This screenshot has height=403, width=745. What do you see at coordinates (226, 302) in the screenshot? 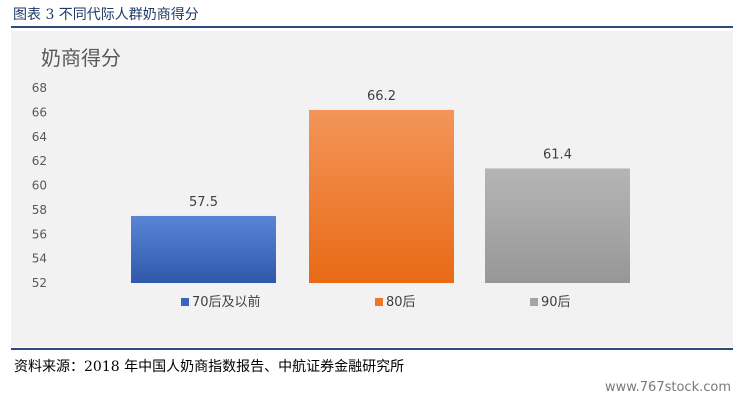
I see `legend-label: 70后及以前` at bounding box center [226, 302].